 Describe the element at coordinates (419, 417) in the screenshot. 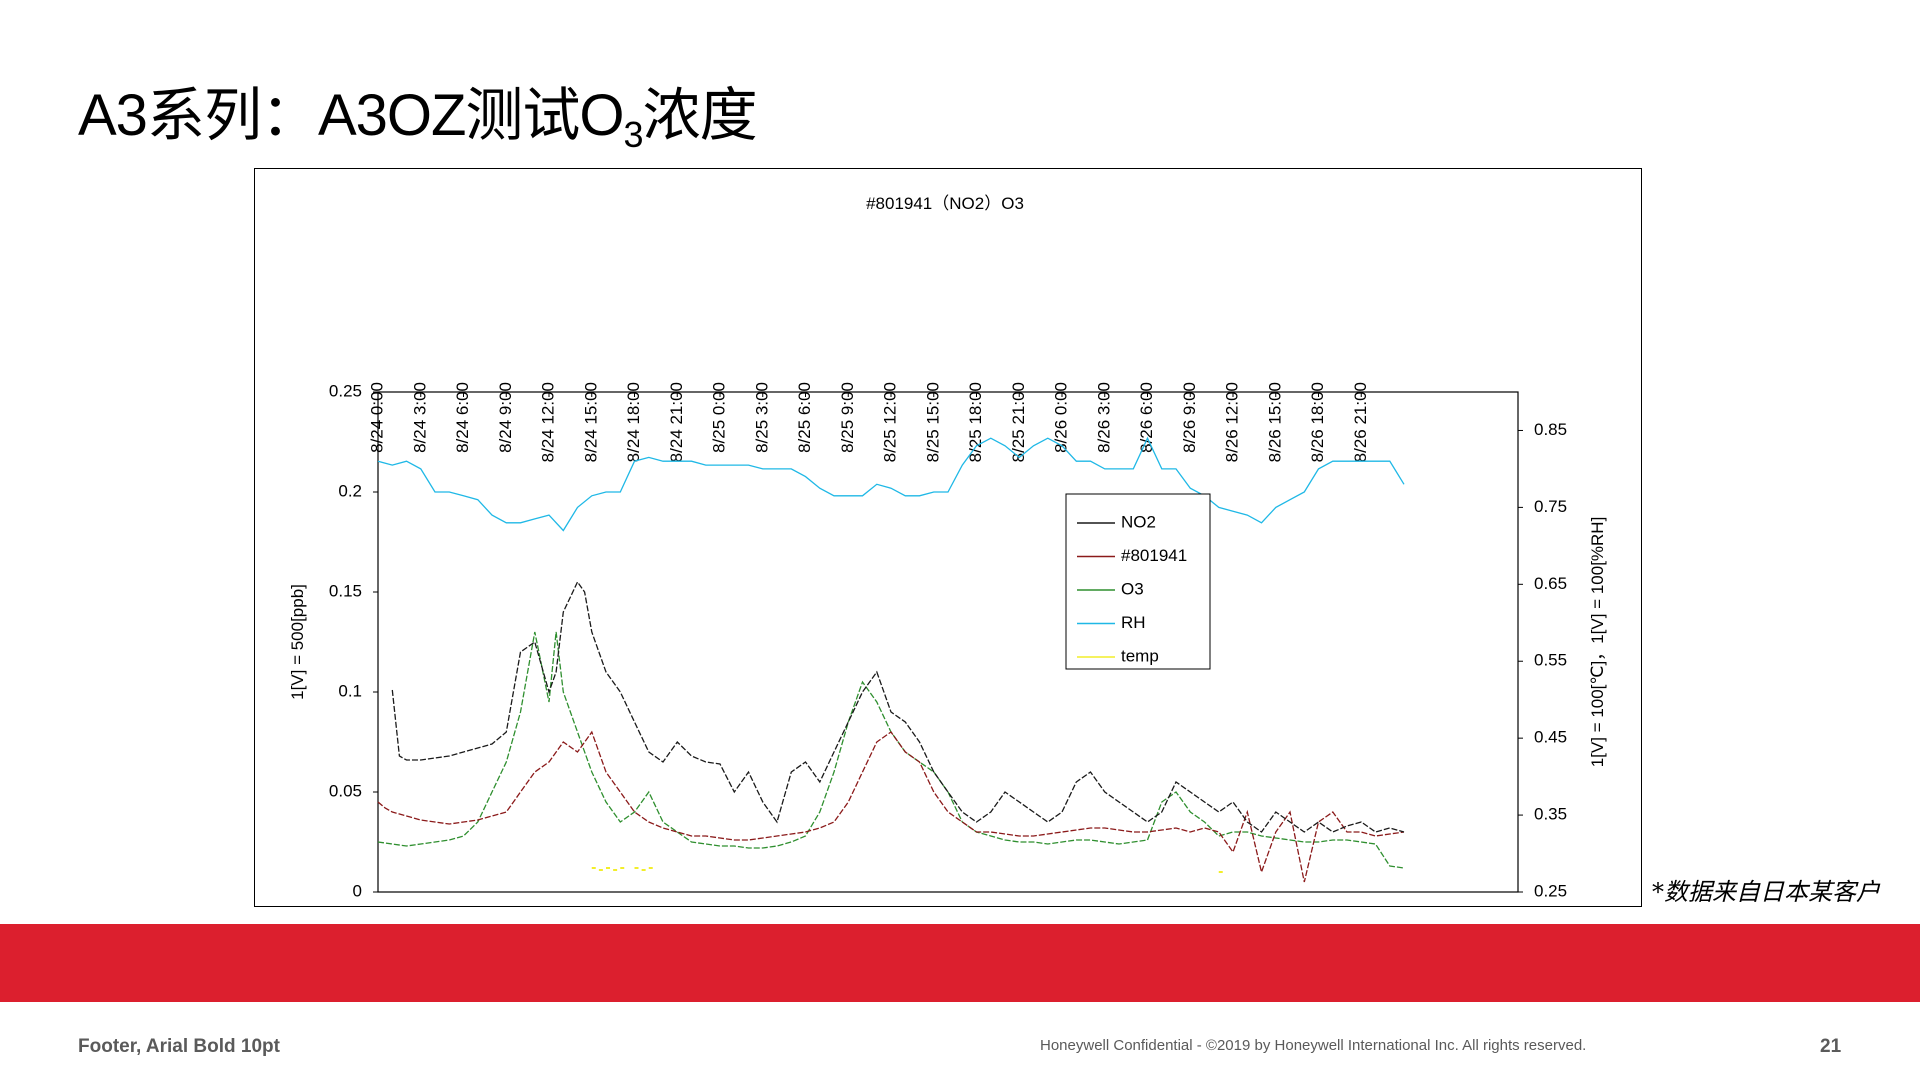

I see `x-tick-label: 8/24 3:00` at that location.